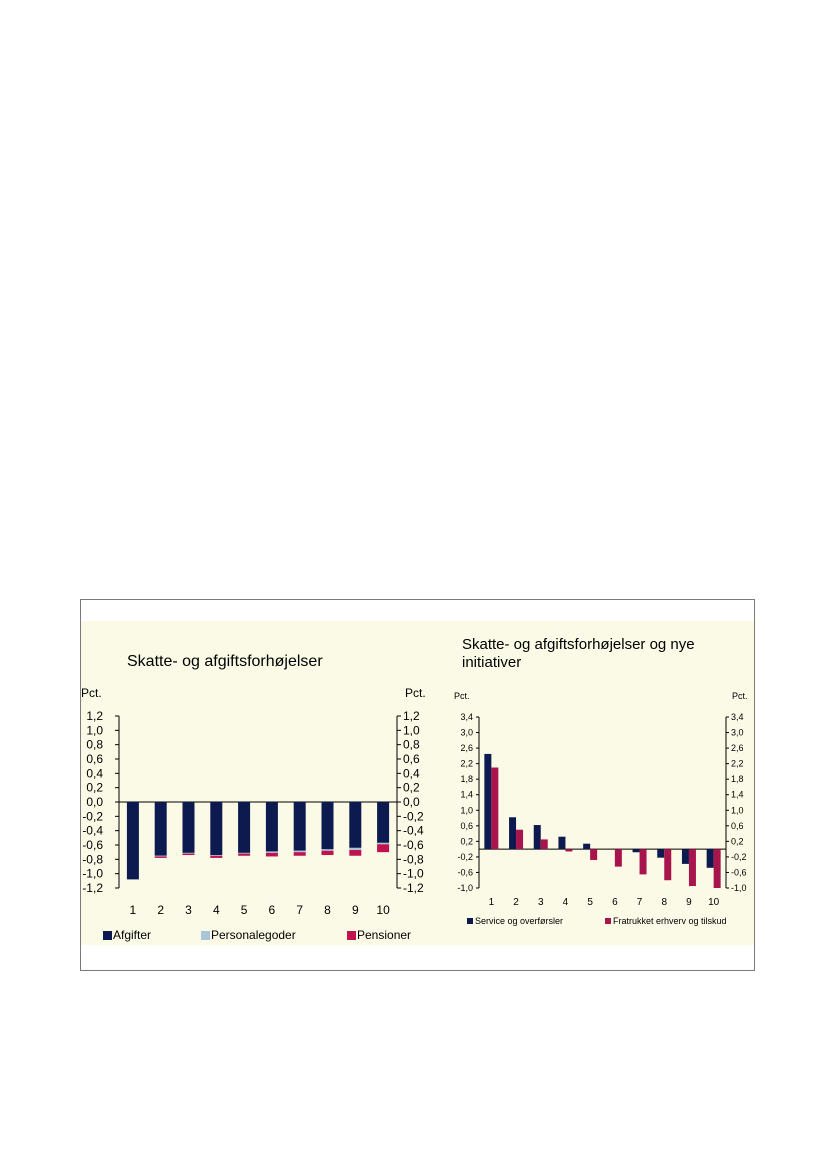  Describe the element at coordinates (92, 845) in the screenshot. I see `chart-left-ytick-label: -0,6` at that location.